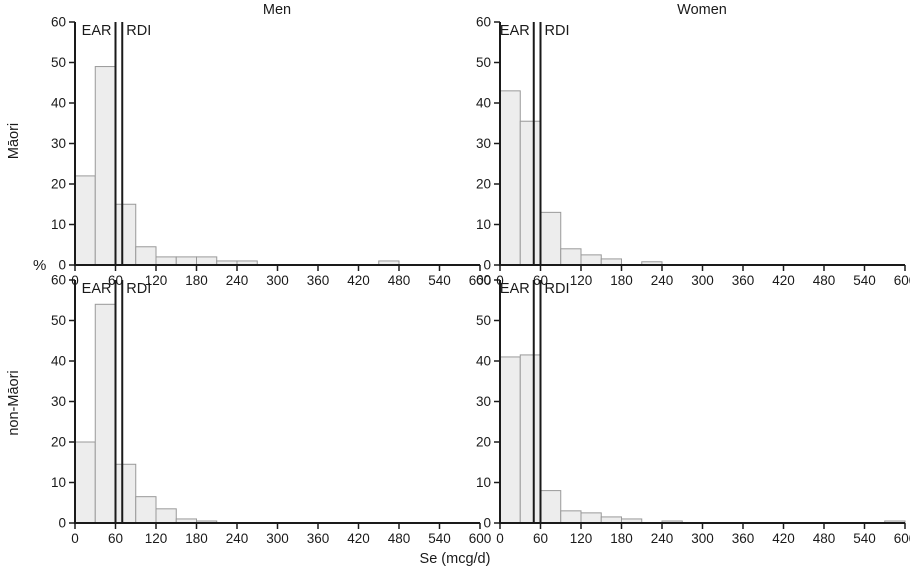 The height and width of the screenshot is (578, 910). What do you see at coordinates (277, 10) in the screenshot?
I see `column-title-men: Men` at bounding box center [277, 10].